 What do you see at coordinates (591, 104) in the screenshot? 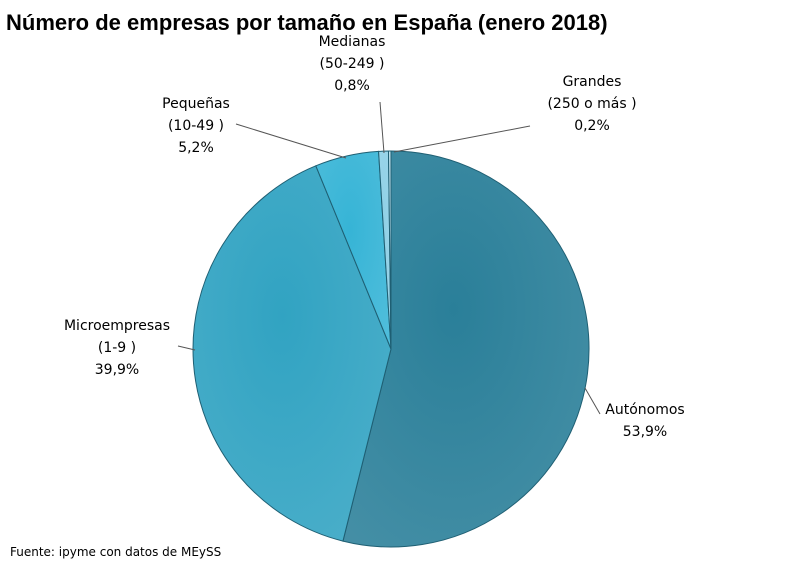
I see `slice-label-4: Grandes (250 o más ) 0,2%` at bounding box center [591, 104].